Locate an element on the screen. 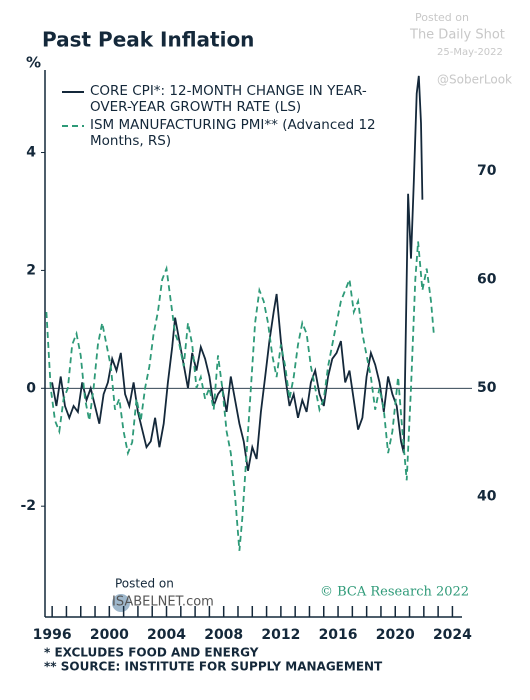 Image resolution: width=530 pixels, height=700 pixels. y-tick-label: 2 is located at coordinates (31, 270).